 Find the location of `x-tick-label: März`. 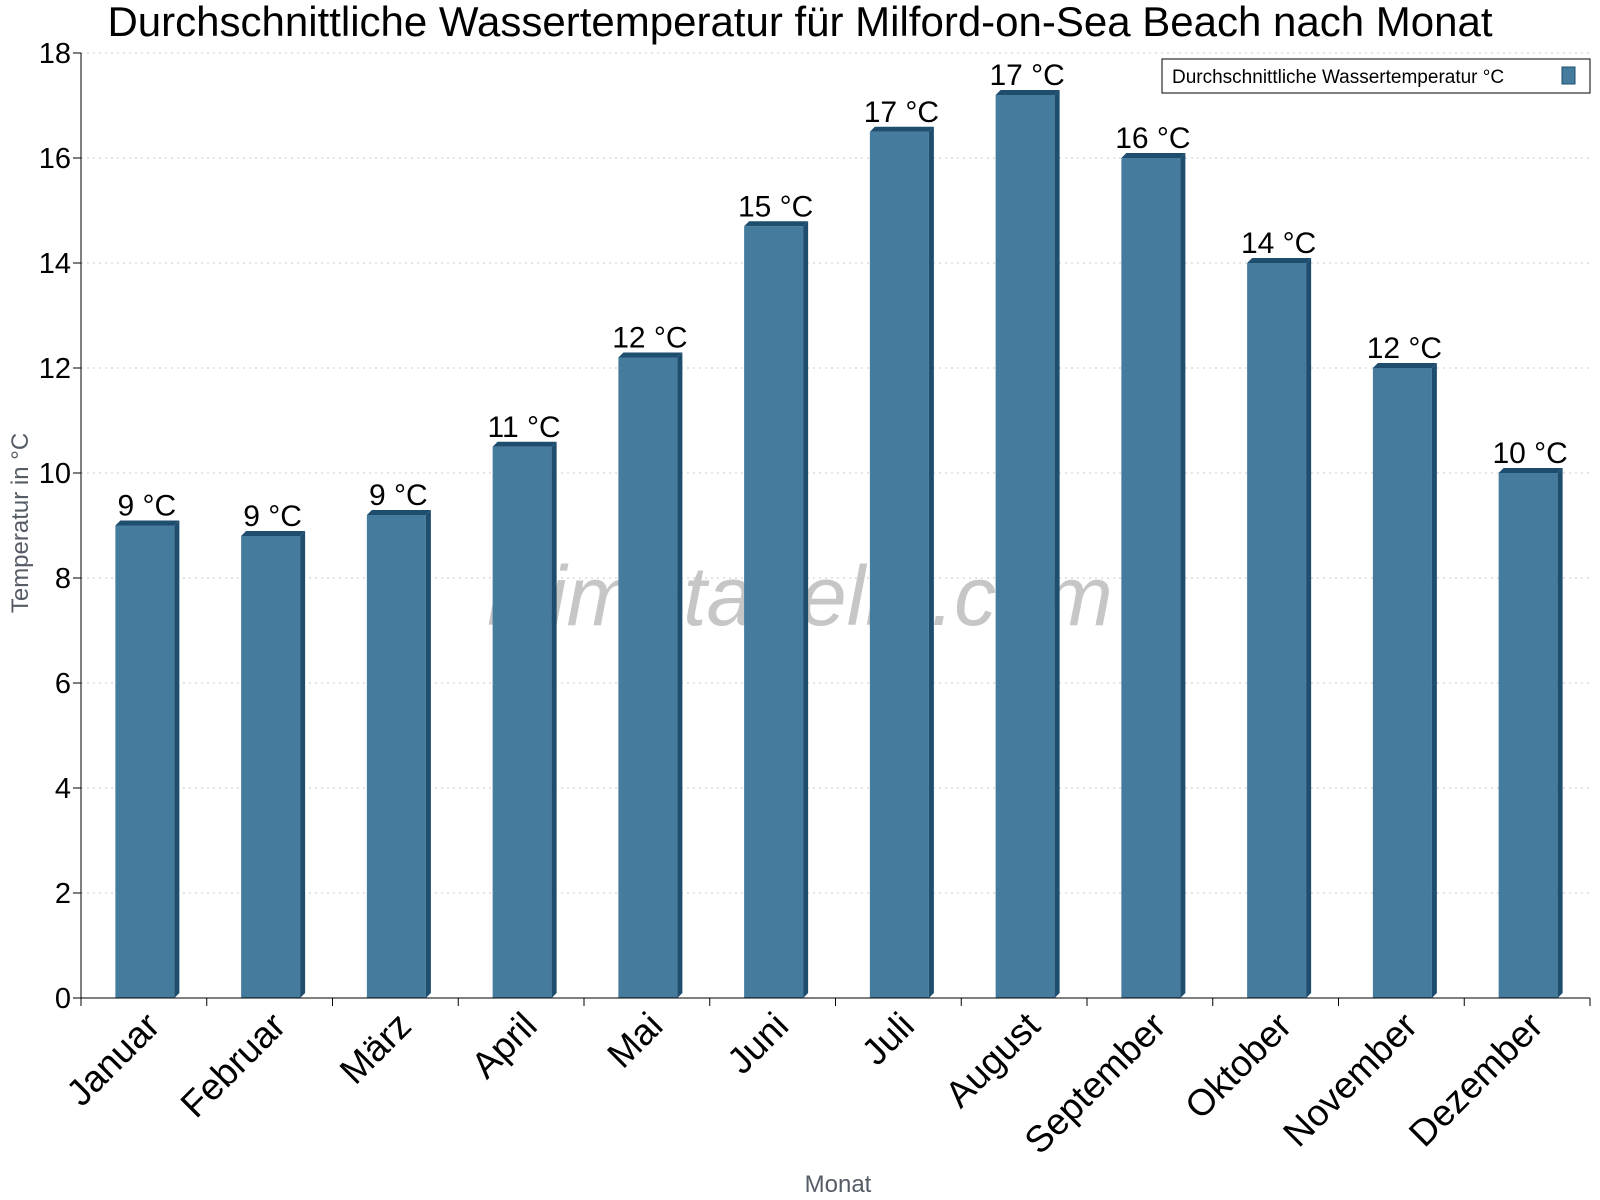

x-tick-label: März is located at coordinates (375, 1048).